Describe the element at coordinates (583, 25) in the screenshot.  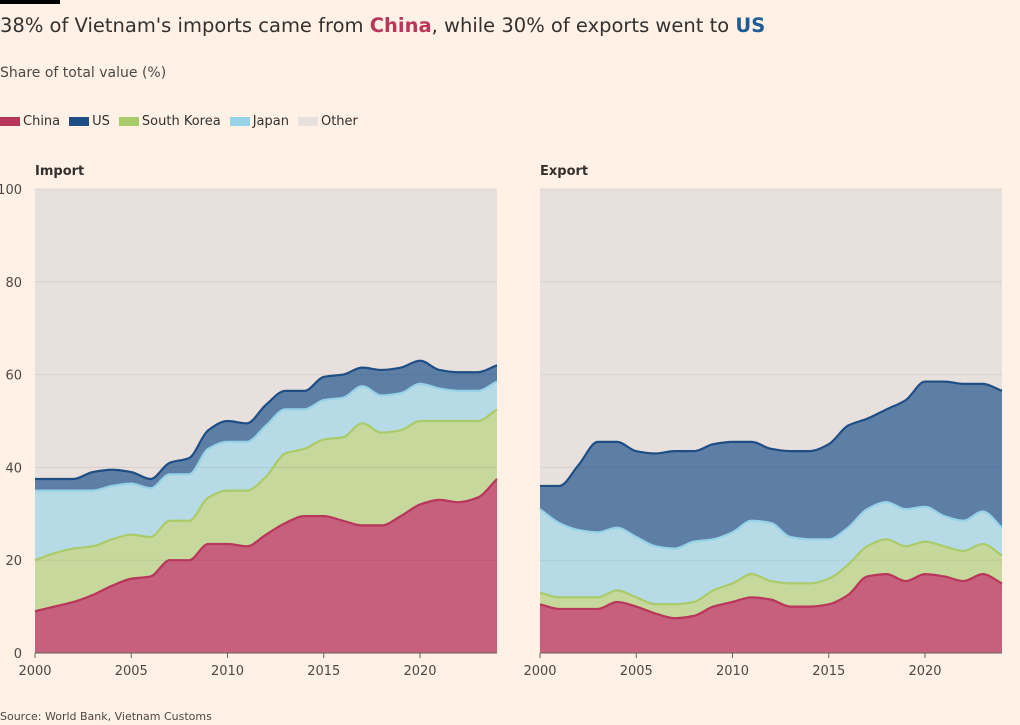
I see `title-text-part2: , while 30% of exports went to` at that location.